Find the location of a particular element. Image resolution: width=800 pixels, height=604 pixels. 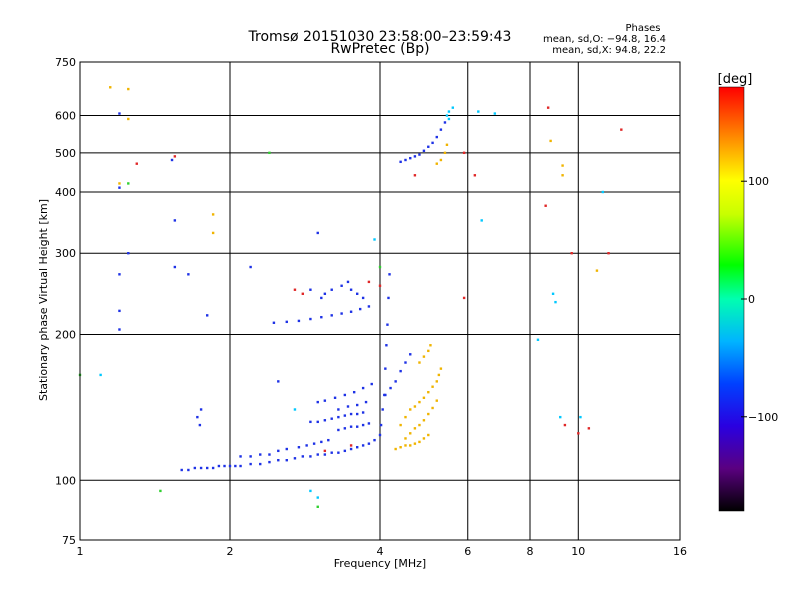

x-tick-label: 8 is located at coordinates (530, 551).